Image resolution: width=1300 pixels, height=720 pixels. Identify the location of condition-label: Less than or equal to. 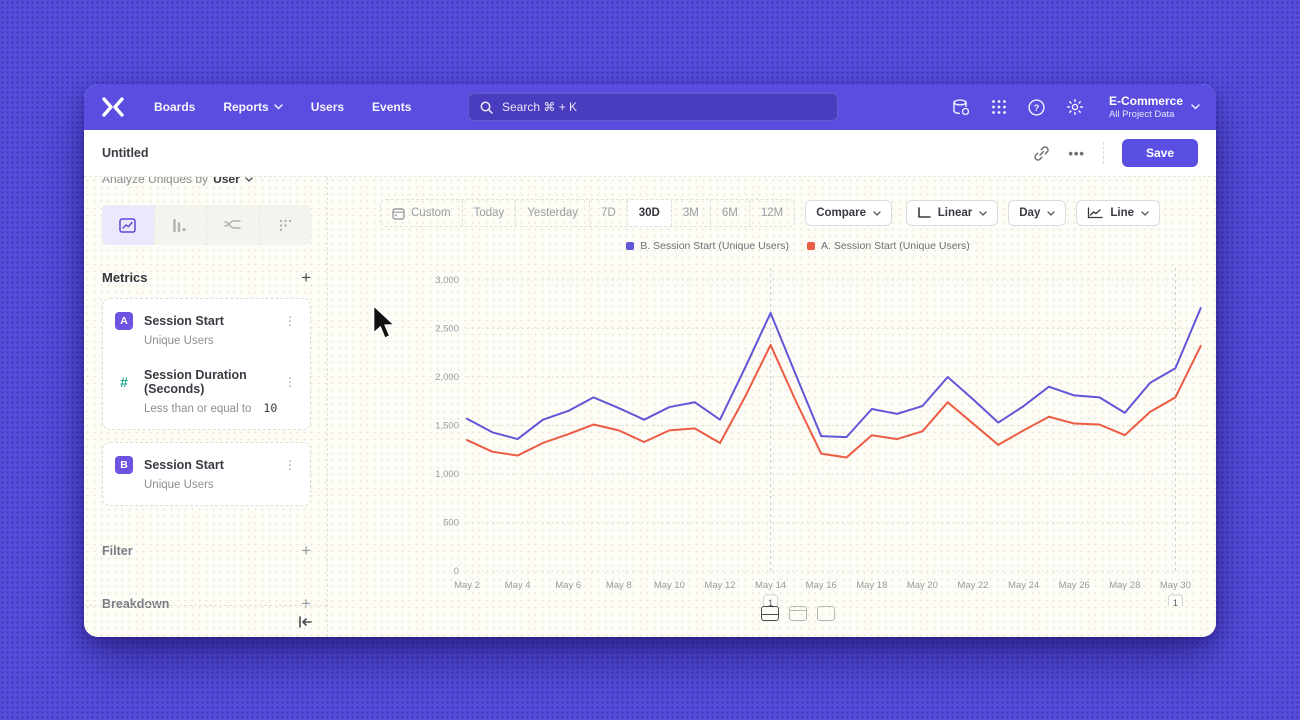
(198, 409).